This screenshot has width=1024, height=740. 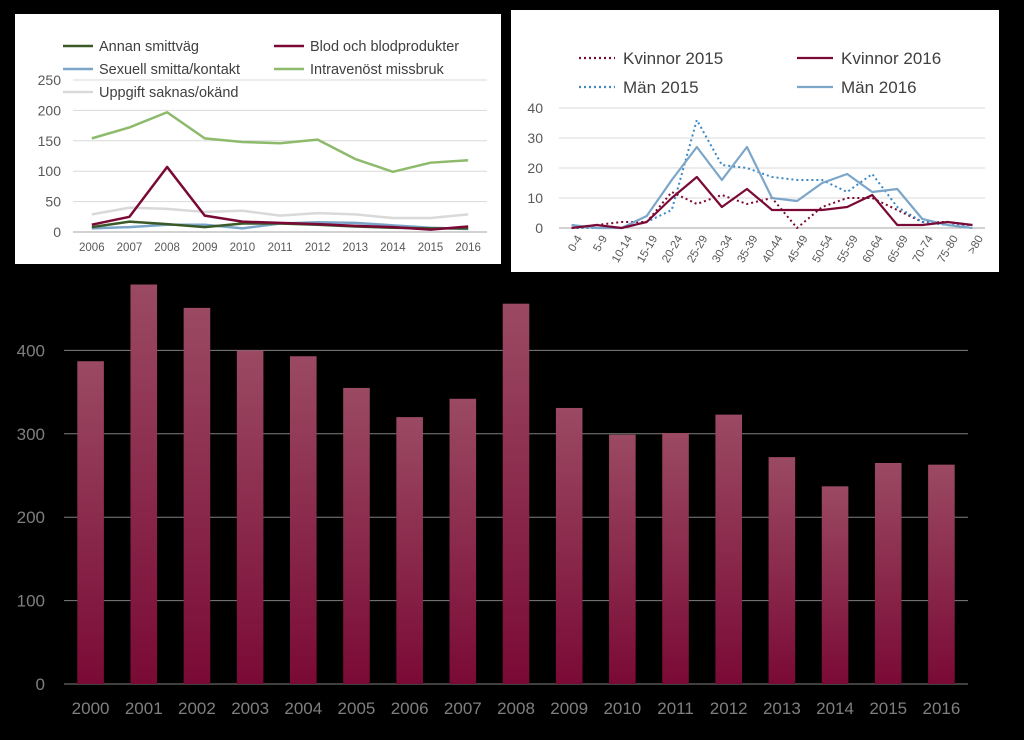 What do you see at coordinates (569, 545) in the screenshot?
I see `bar-2009` at bounding box center [569, 545].